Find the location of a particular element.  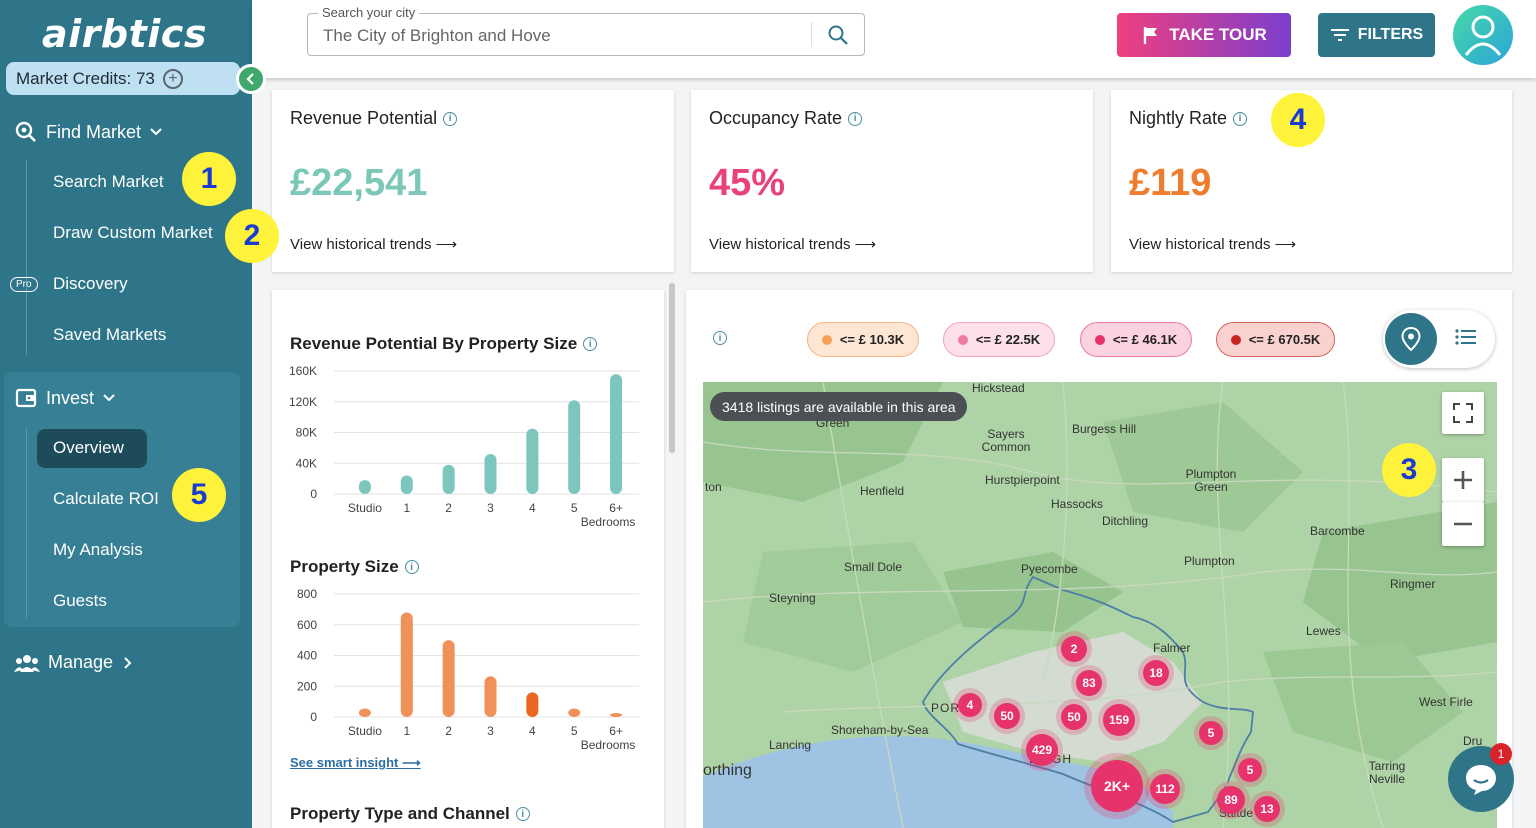

fullscreen-icon is located at coordinates (1463, 413).